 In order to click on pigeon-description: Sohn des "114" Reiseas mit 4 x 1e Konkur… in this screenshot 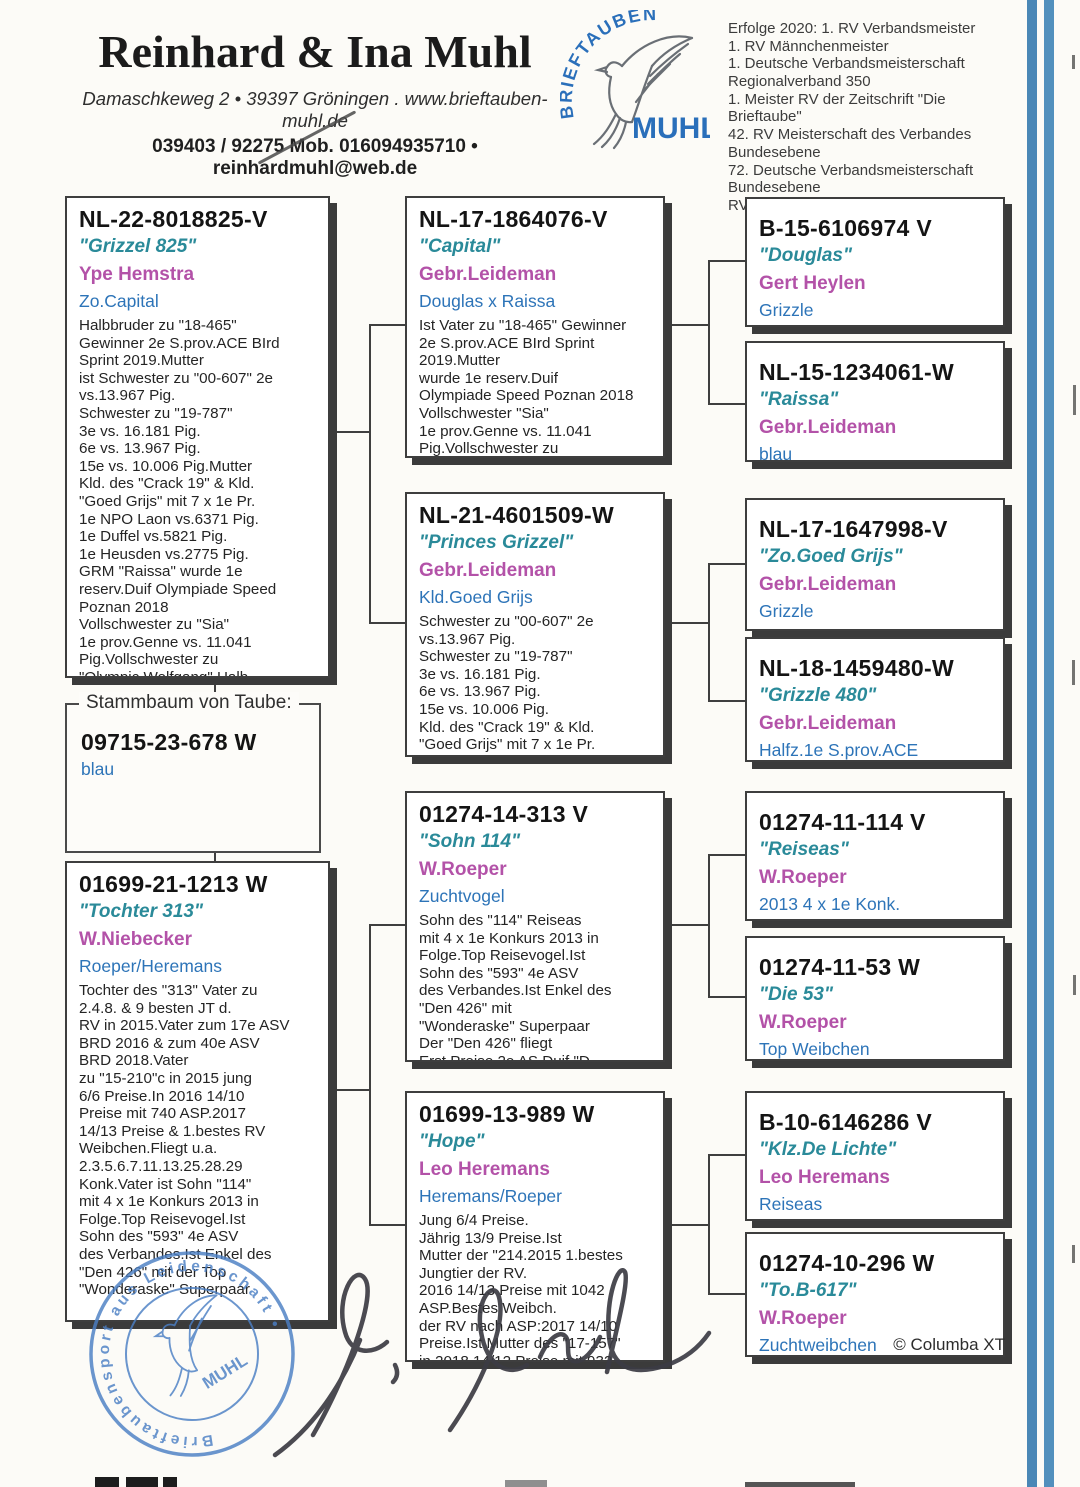, I will do `click(515, 987)`.